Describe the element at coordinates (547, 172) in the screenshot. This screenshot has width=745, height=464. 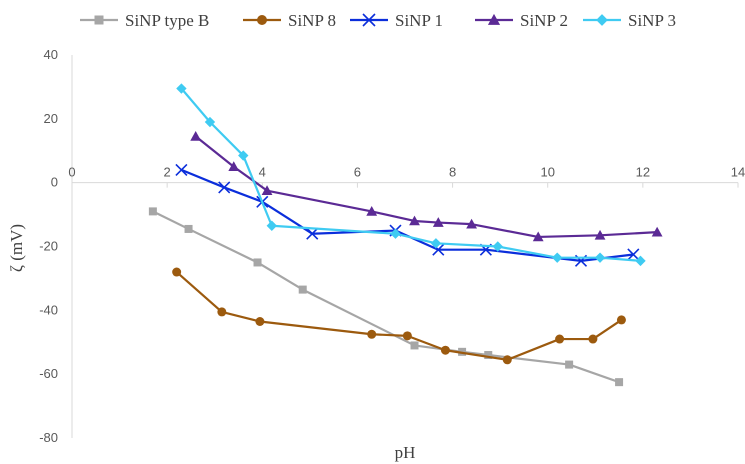
I see `x-tick-label: 10` at that location.